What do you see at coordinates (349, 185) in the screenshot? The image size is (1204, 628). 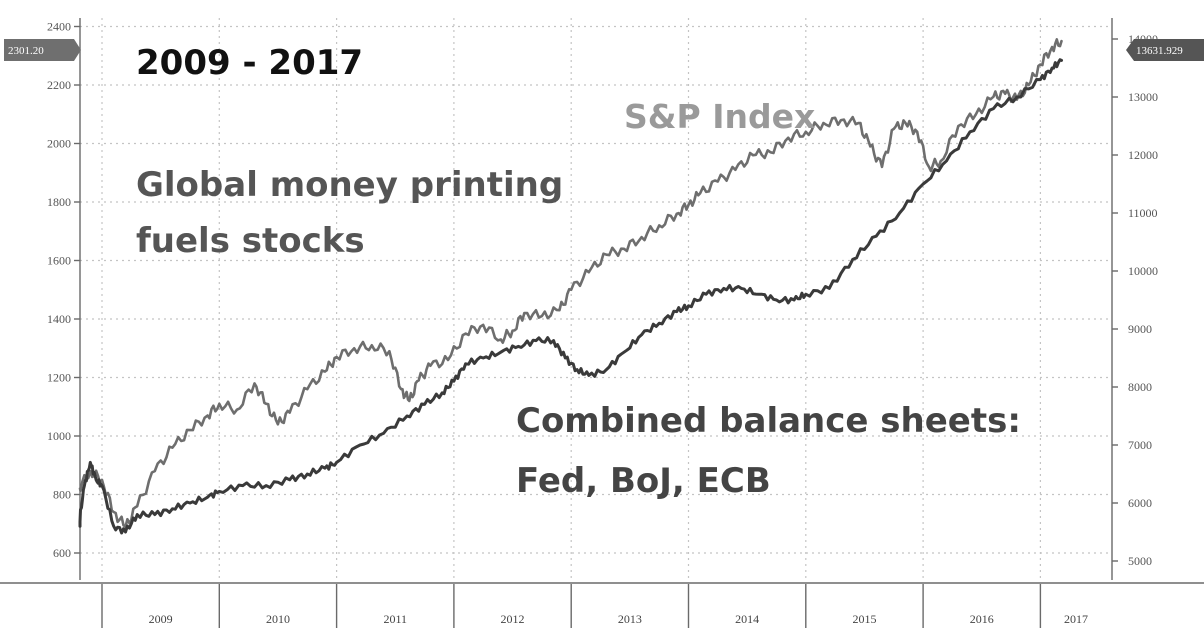 I see `annotation-global-money: Global money printing` at bounding box center [349, 185].